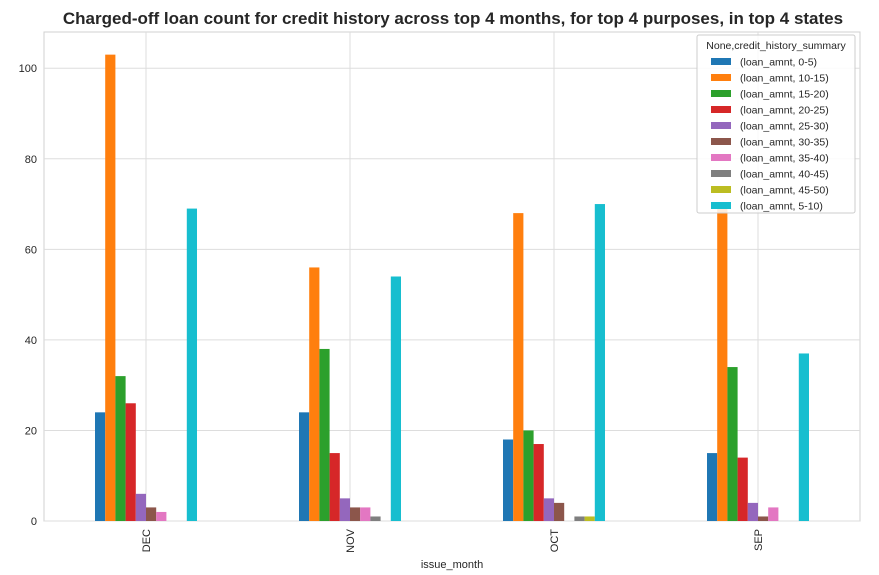 The width and height of the screenshot is (879, 575). What do you see at coordinates (776, 46) in the screenshot?
I see `legend-title: None,credit_history_summary` at bounding box center [776, 46].